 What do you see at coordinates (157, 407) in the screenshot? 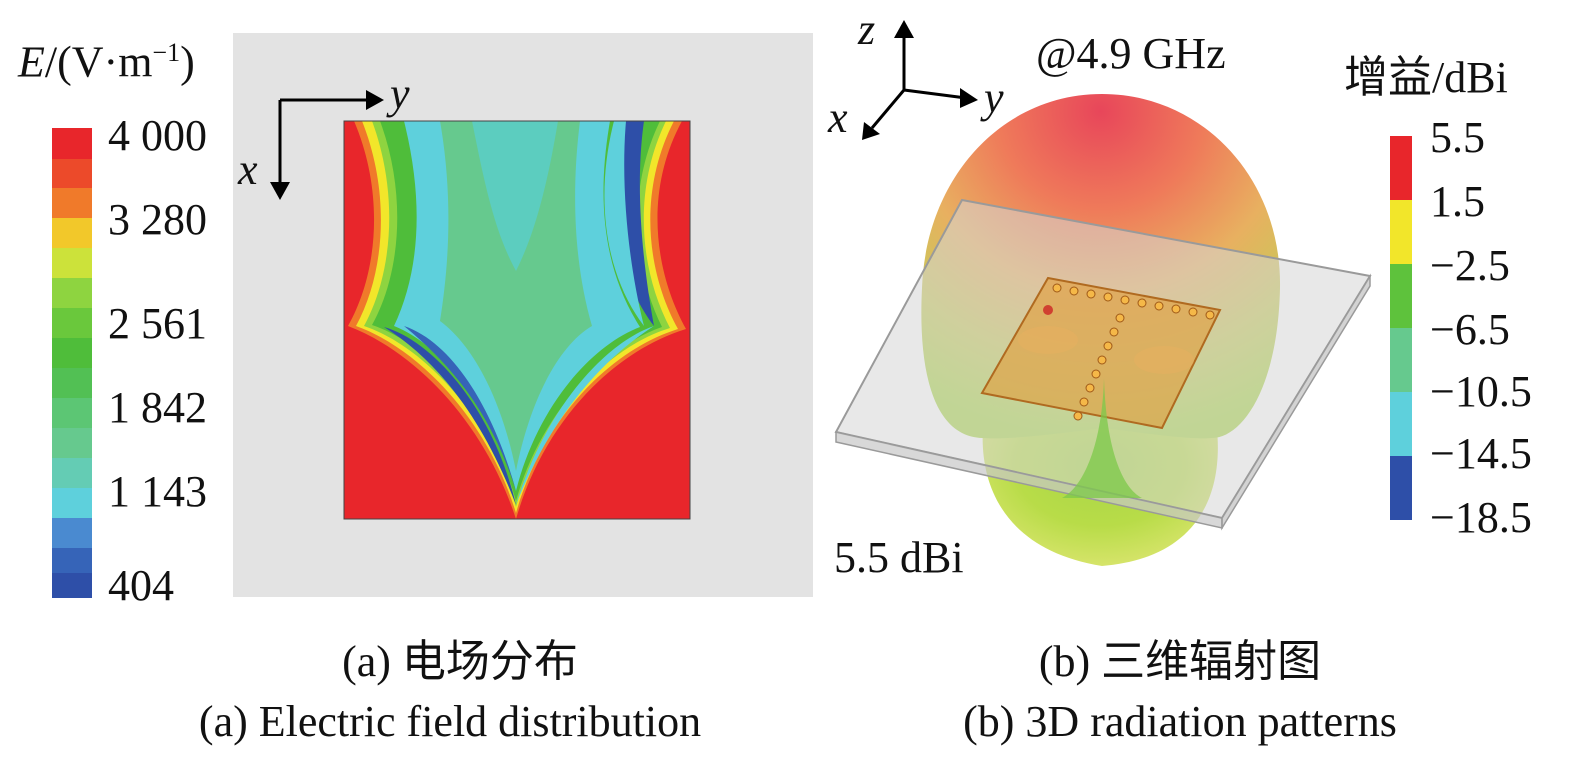
I see `colorbar-a-tick-3: 1 842` at bounding box center [157, 407].